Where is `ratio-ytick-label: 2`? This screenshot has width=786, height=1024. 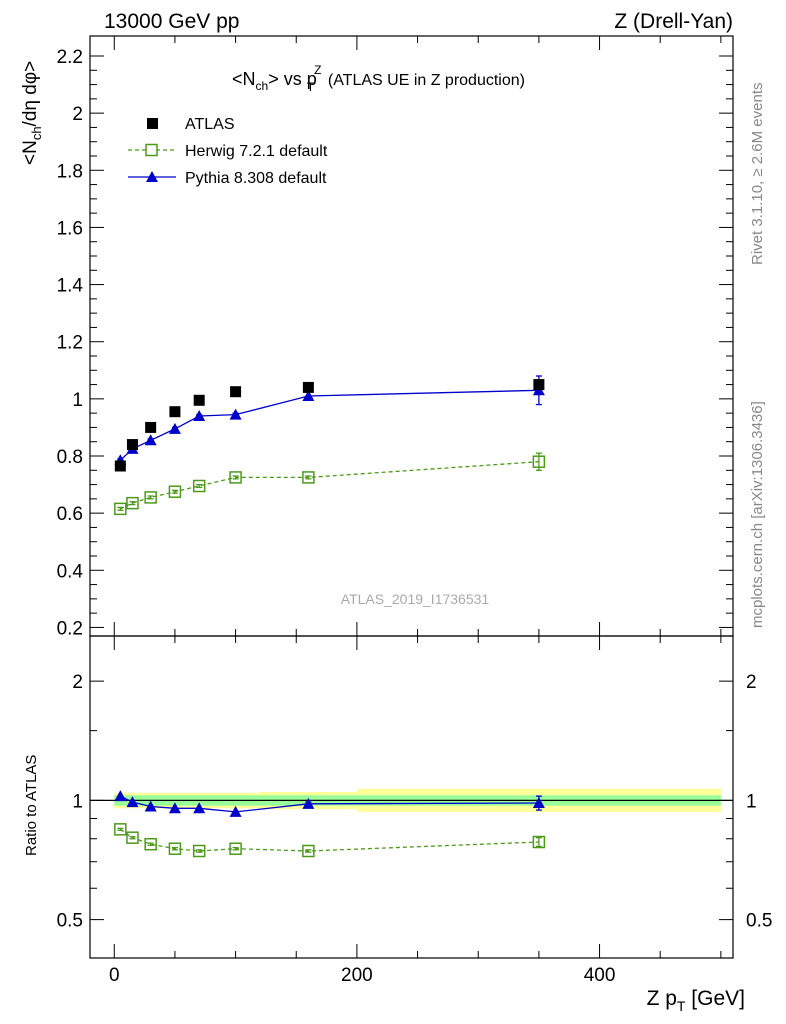 ratio-ytick-label: 2 is located at coordinates (77, 682).